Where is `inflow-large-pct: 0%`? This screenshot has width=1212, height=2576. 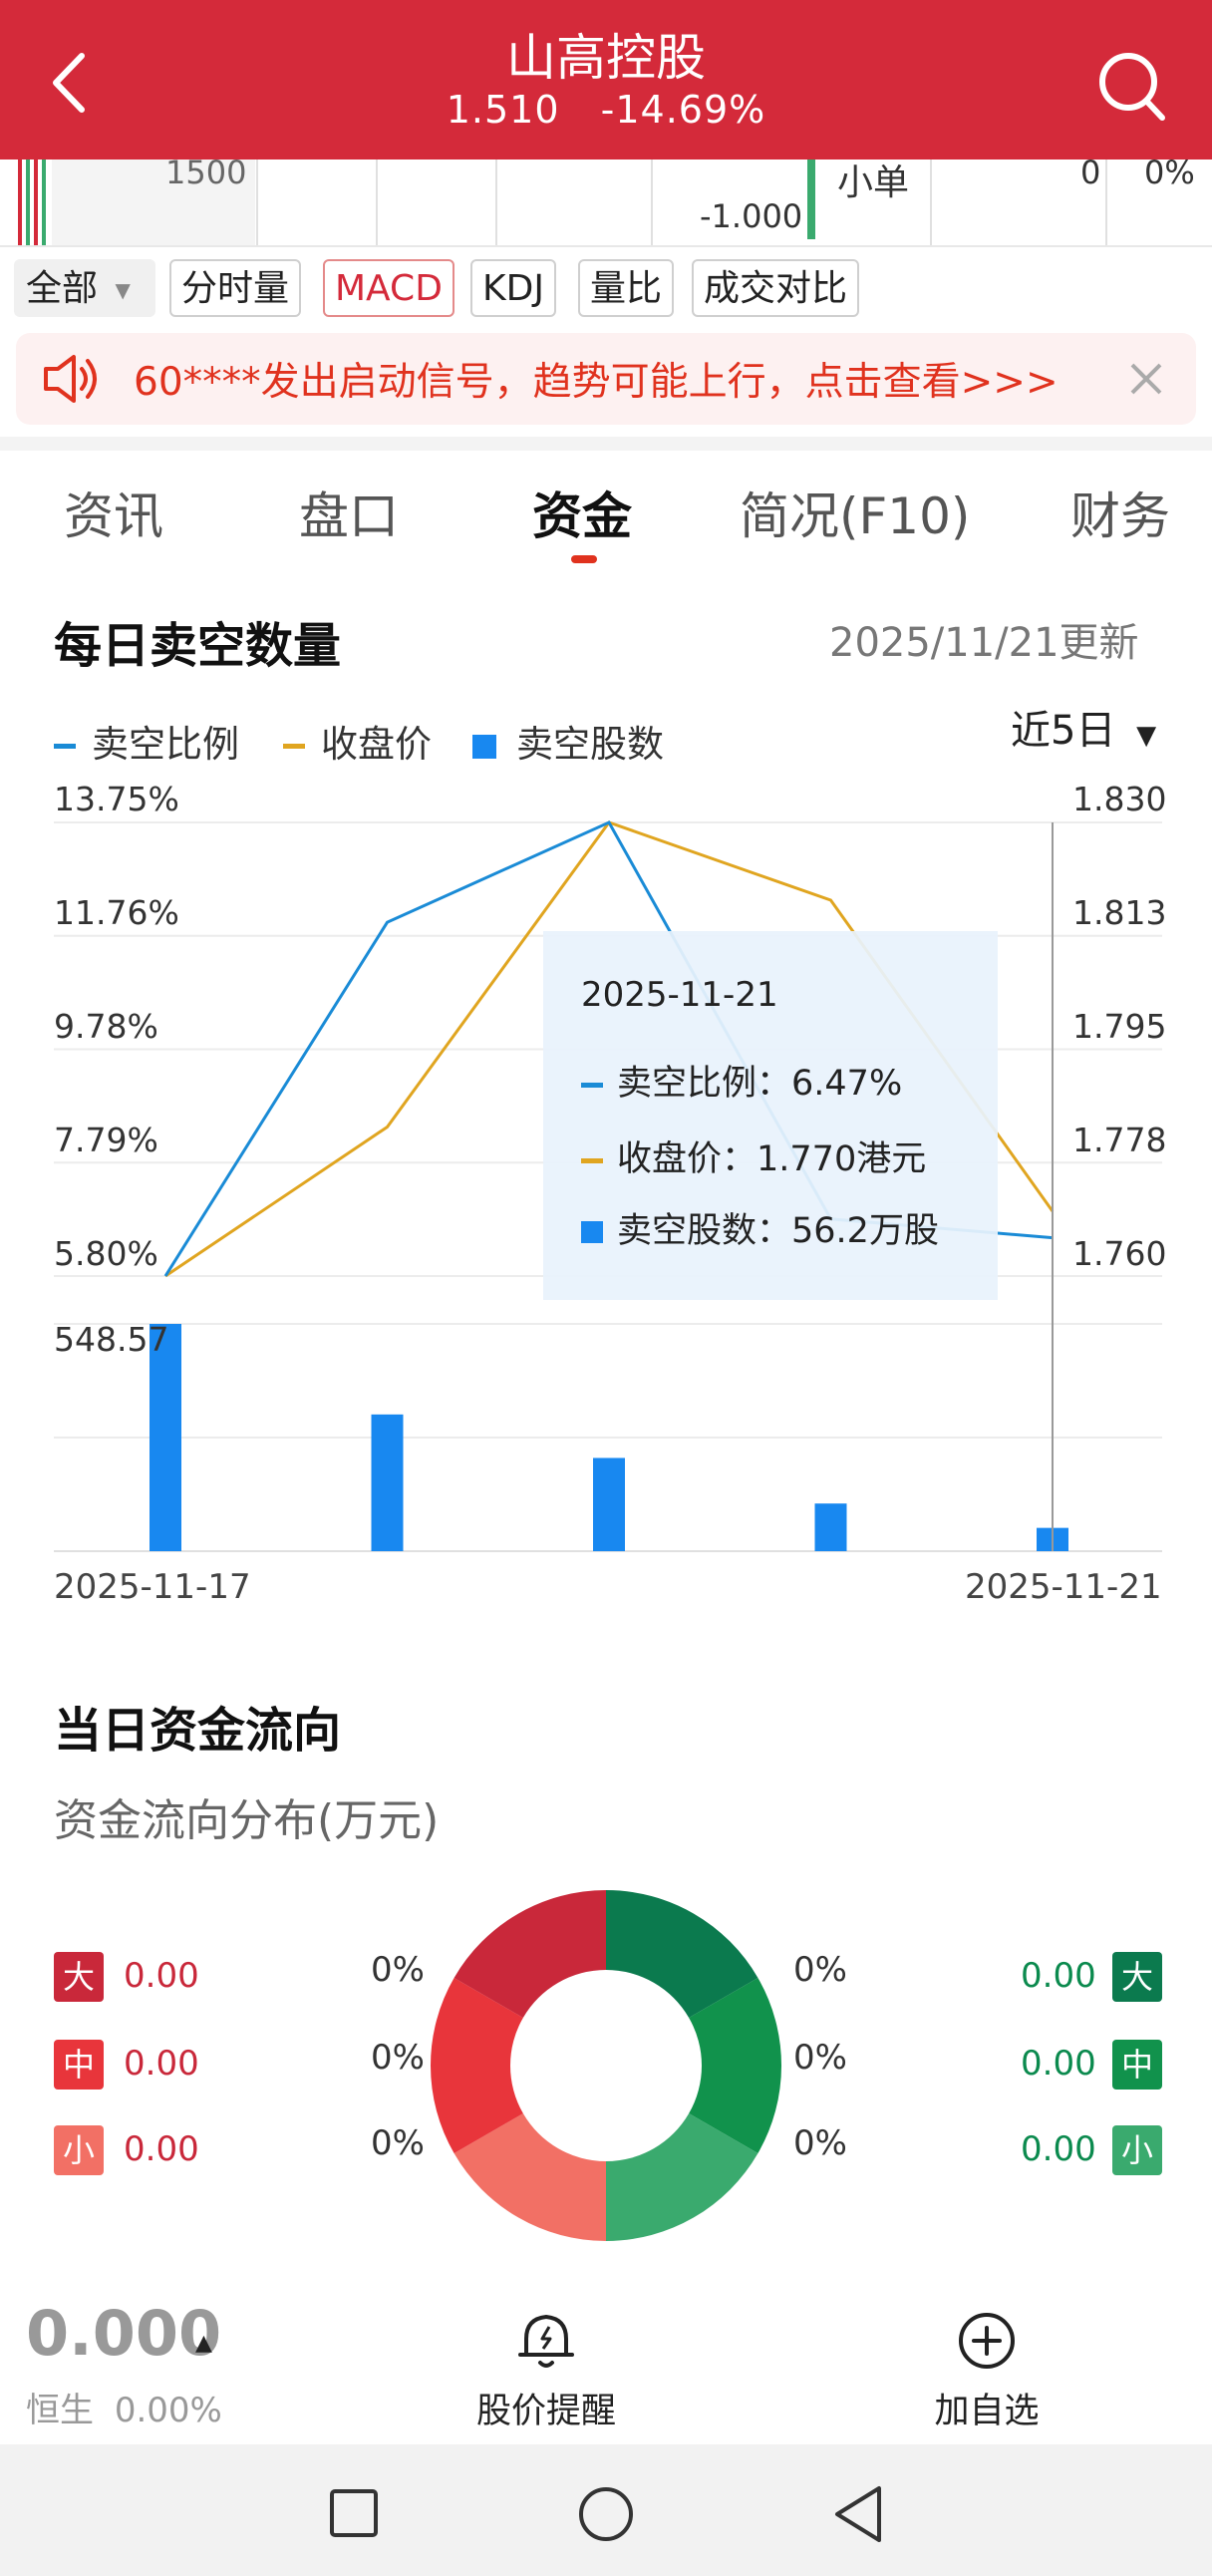 inflow-large-pct: 0% is located at coordinates (398, 1970).